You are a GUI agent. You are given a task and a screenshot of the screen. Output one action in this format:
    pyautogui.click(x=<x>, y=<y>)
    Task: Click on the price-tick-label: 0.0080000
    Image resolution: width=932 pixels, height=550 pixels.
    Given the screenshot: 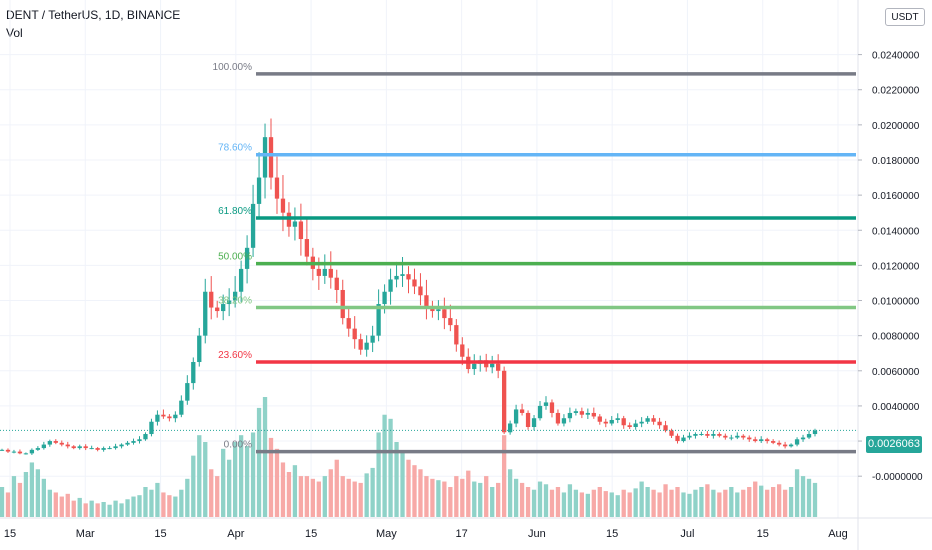 What is the action you would take?
    pyautogui.click(x=896, y=337)
    